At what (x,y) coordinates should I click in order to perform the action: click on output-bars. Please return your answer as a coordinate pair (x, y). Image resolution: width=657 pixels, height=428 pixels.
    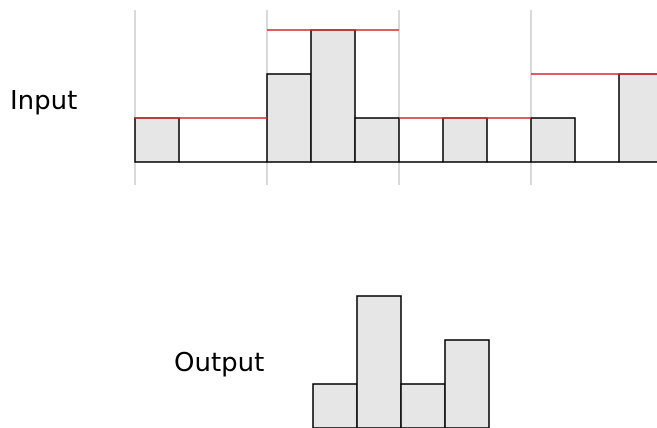
    Looking at the image, I should click on (401, 361).